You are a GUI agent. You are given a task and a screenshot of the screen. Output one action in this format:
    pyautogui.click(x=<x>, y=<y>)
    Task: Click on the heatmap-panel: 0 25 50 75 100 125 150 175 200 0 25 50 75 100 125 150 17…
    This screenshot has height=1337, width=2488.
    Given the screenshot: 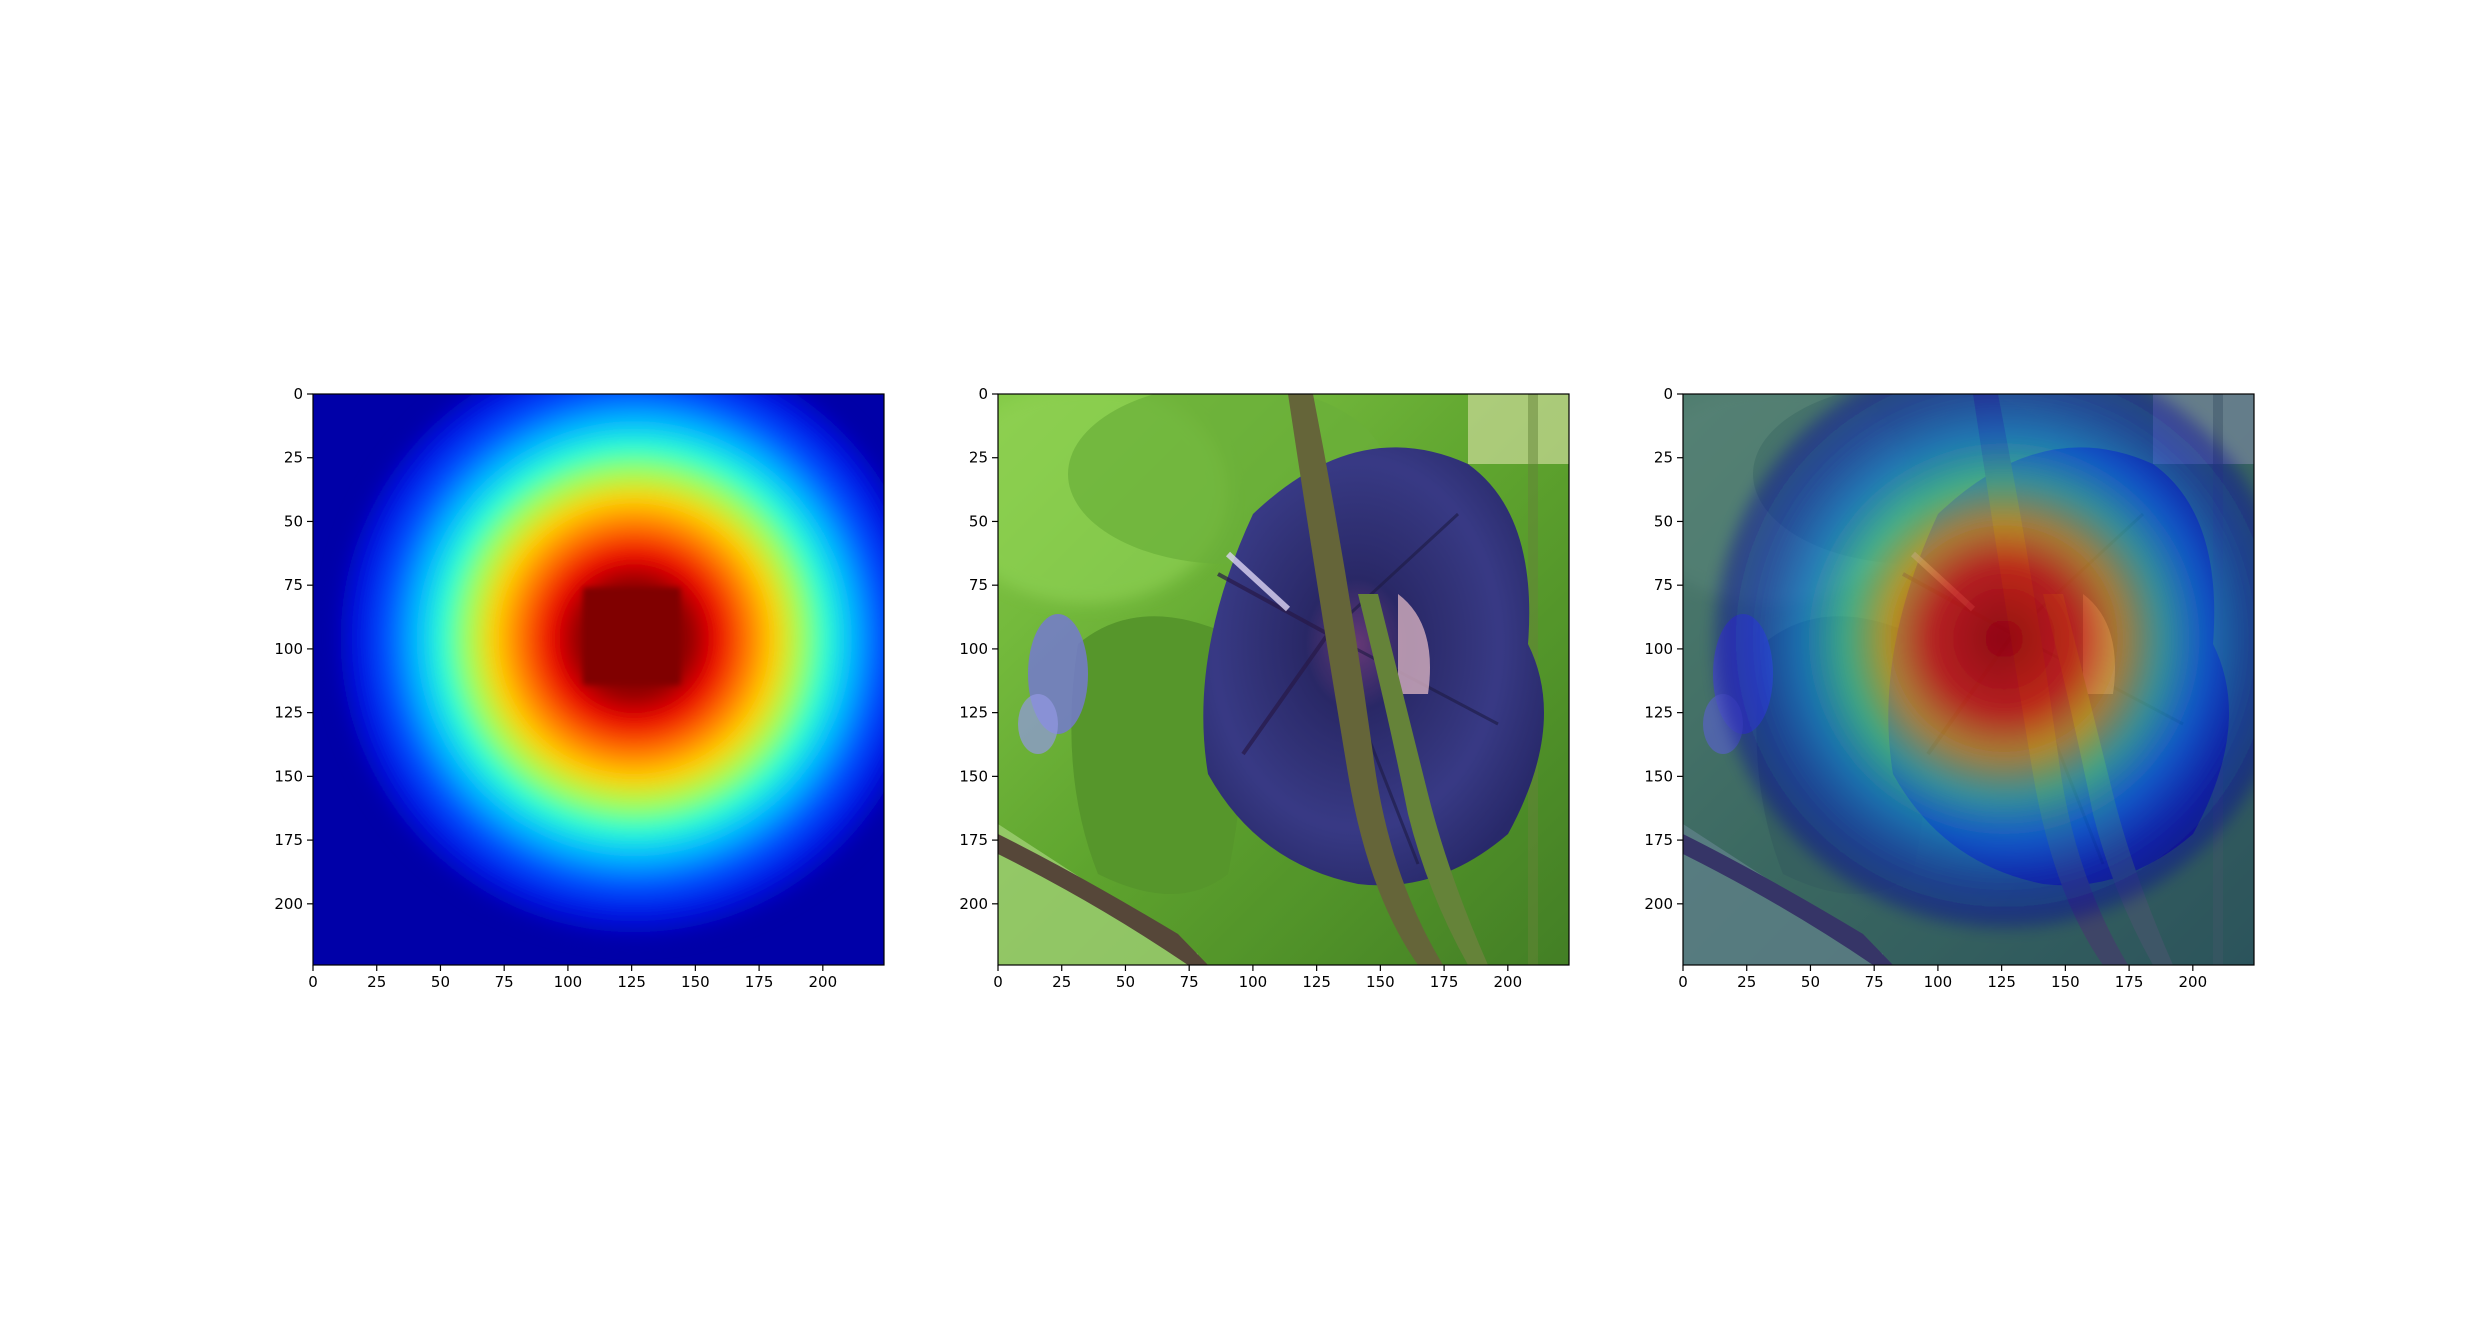 What is the action you would take?
    pyautogui.click(x=579, y=688)
    